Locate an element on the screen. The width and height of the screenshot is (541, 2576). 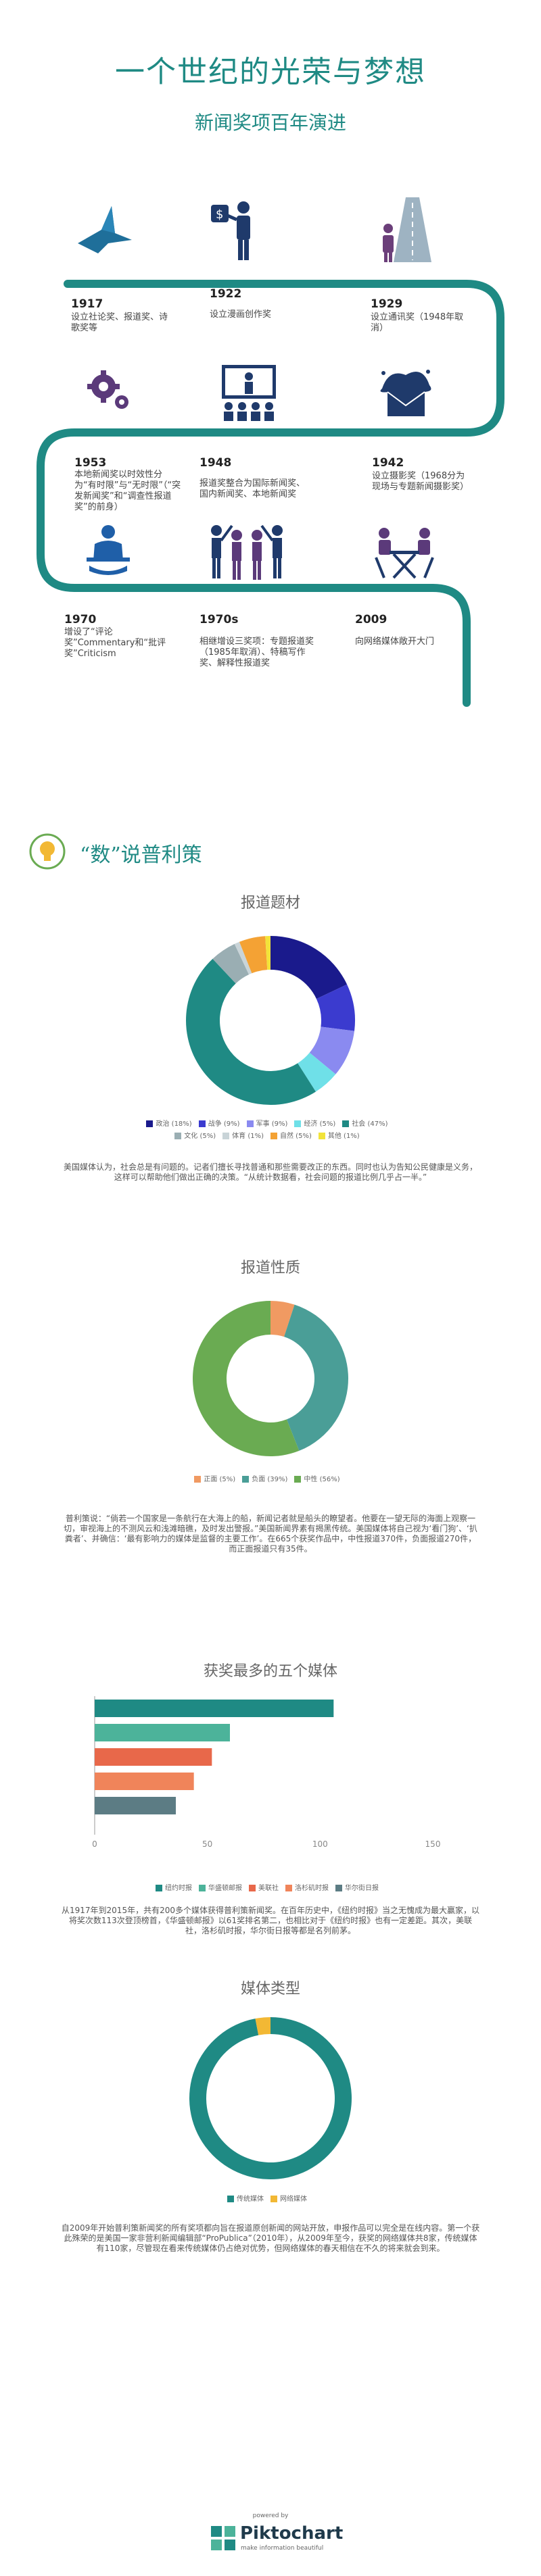
timeline-desc-2009: 向网络媒体敞开大门 is located at coordinates (395, 642).